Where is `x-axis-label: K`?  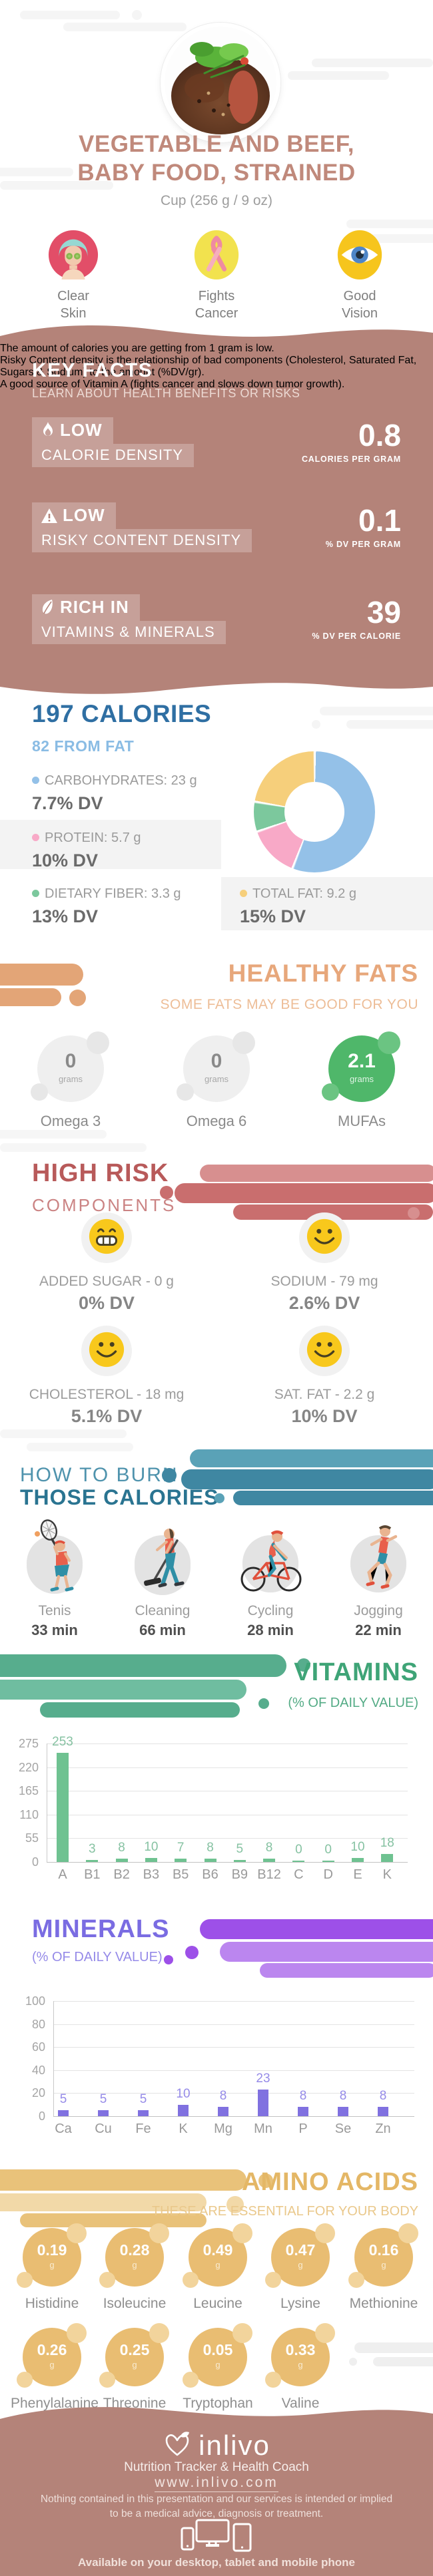
x-axis-label: K is located at coordinates (387, 1874).